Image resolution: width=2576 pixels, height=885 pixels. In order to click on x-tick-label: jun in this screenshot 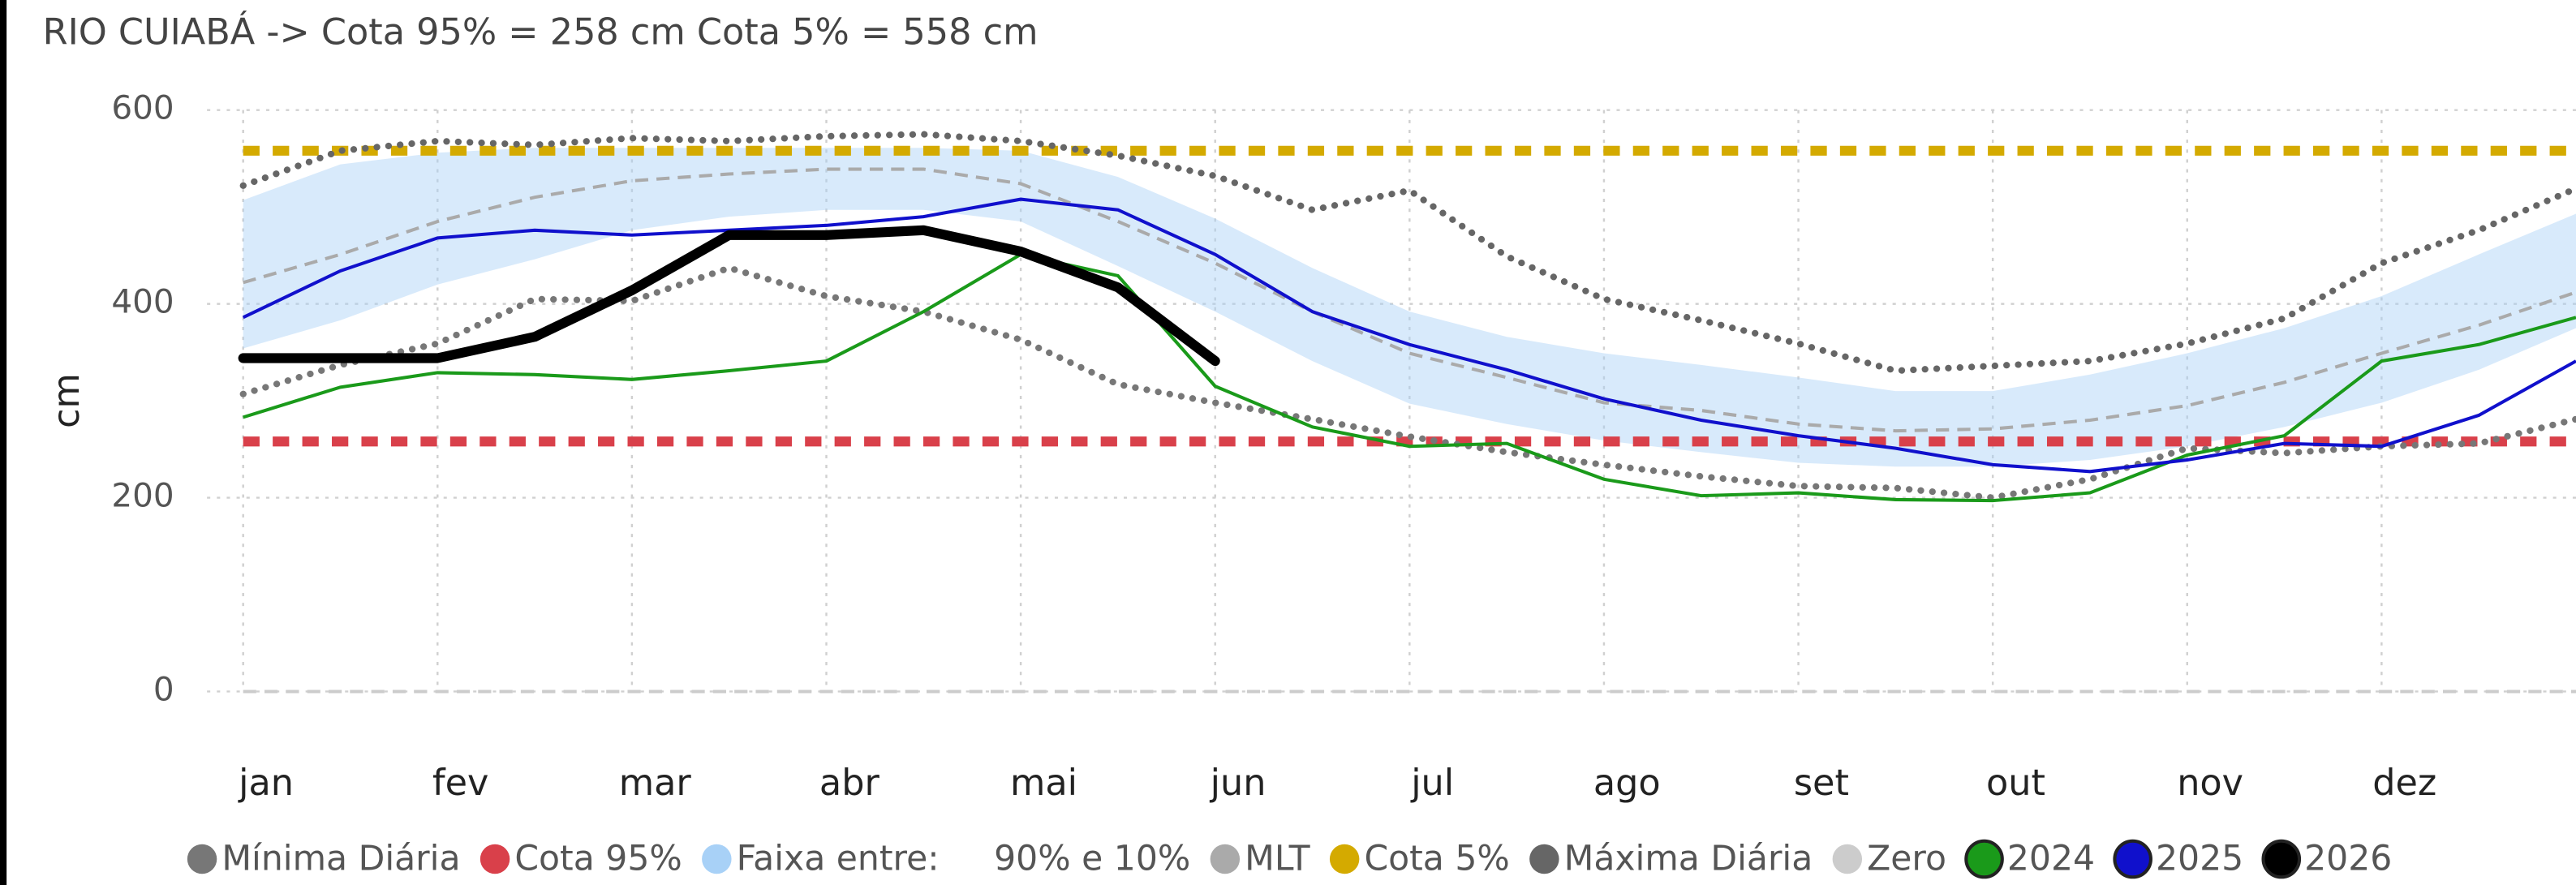, I will do `click(1238, 783)`.